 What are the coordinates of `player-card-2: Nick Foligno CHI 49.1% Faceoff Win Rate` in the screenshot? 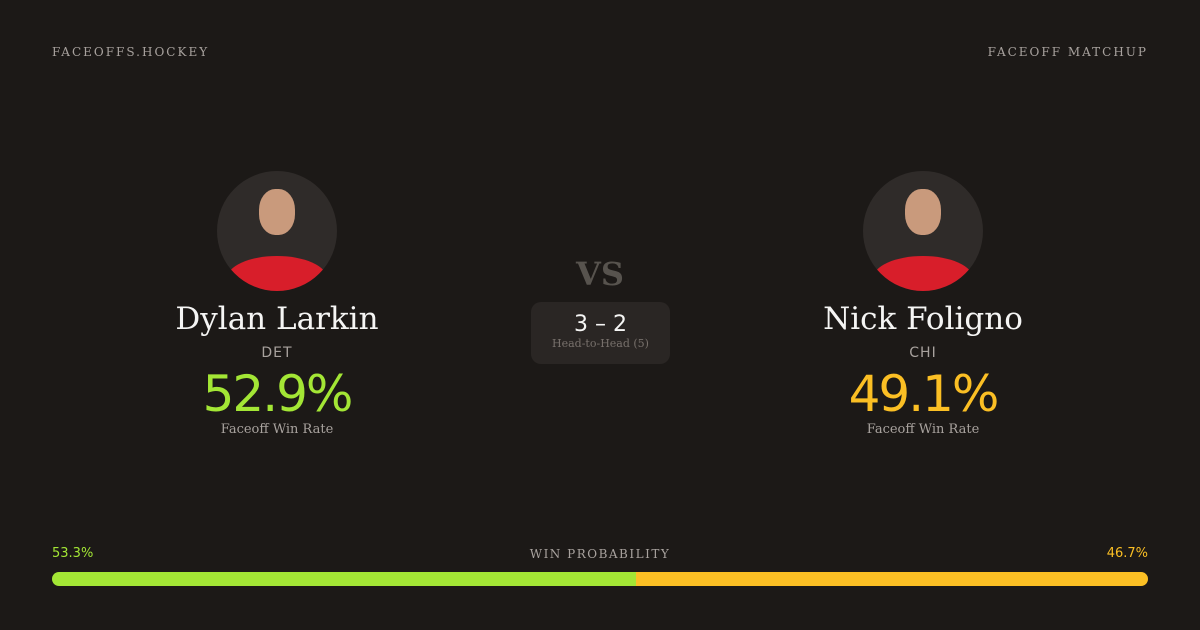 It's located at (923, 304).